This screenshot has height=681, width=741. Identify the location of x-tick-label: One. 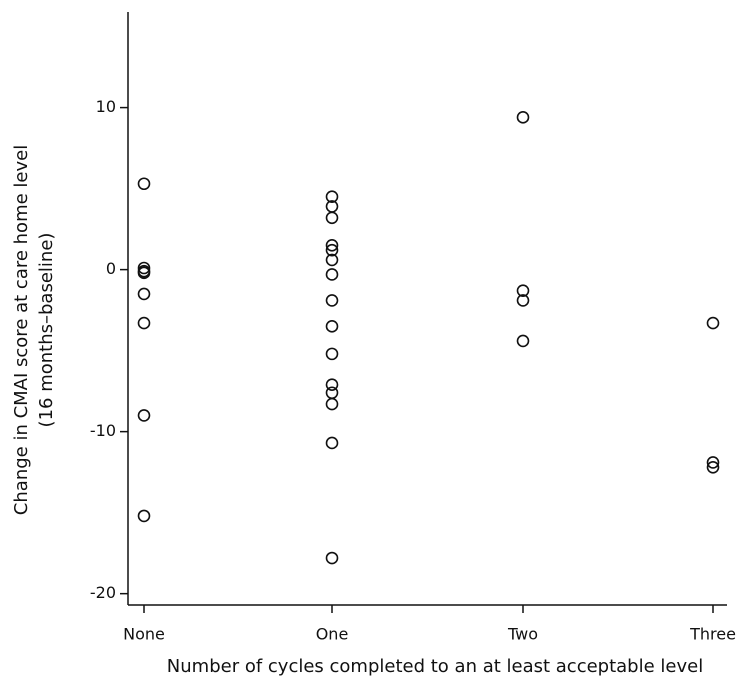
(332, 634).